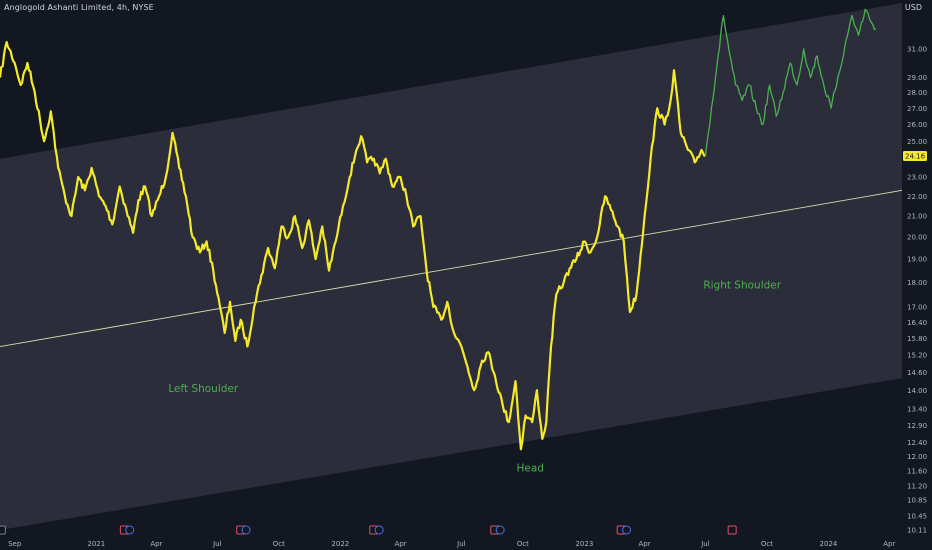 The height and width of the screenshot is (550, 932). Describe the element at coordinates (529, 469) in the screenshot. I see `annotation-head: Head` at that location.